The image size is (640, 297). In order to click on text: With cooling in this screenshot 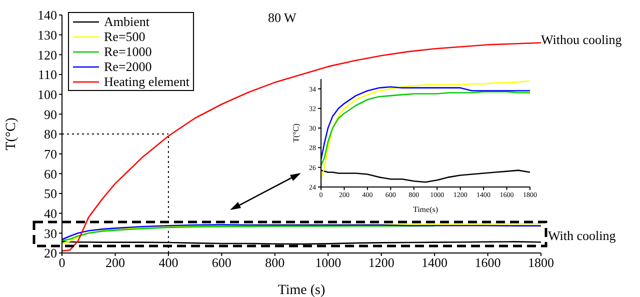, I will do `click(582, 236)`.